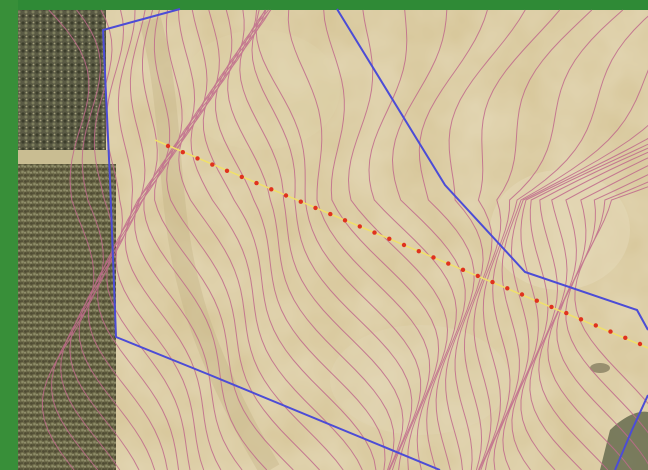  Describe the element at coordinates (64, 157) in the screenshot. I see `clearing-strip` at that location.